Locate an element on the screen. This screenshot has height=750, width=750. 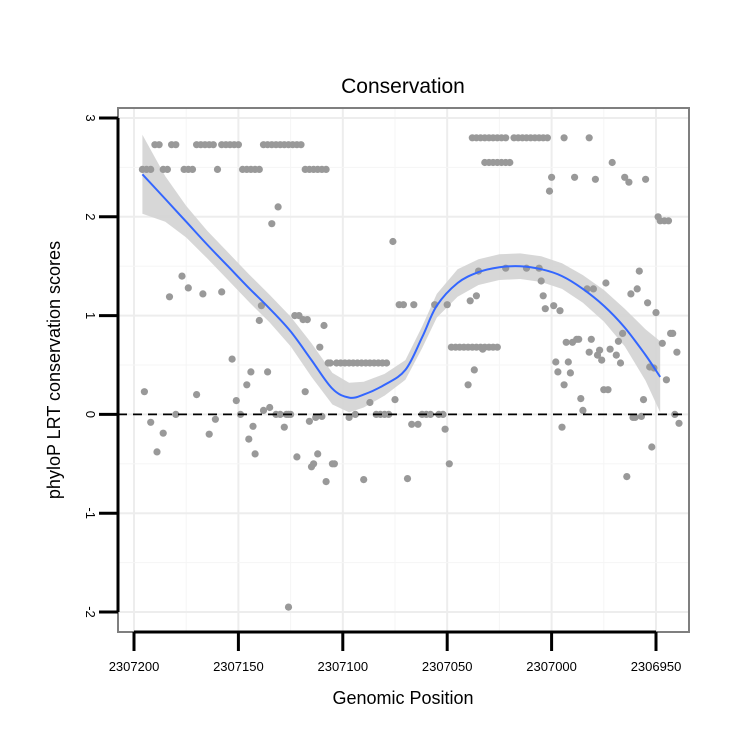
chart-title: Conservation is located at coordinates (403, 86).